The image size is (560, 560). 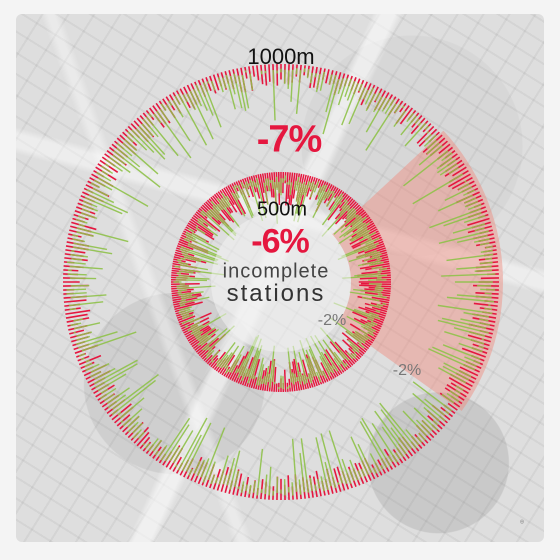 What do you see at coordinates (289, 139) in the screenshot?
I see `outer-ring-change-value: -7%` at bounding box center [289, 139].